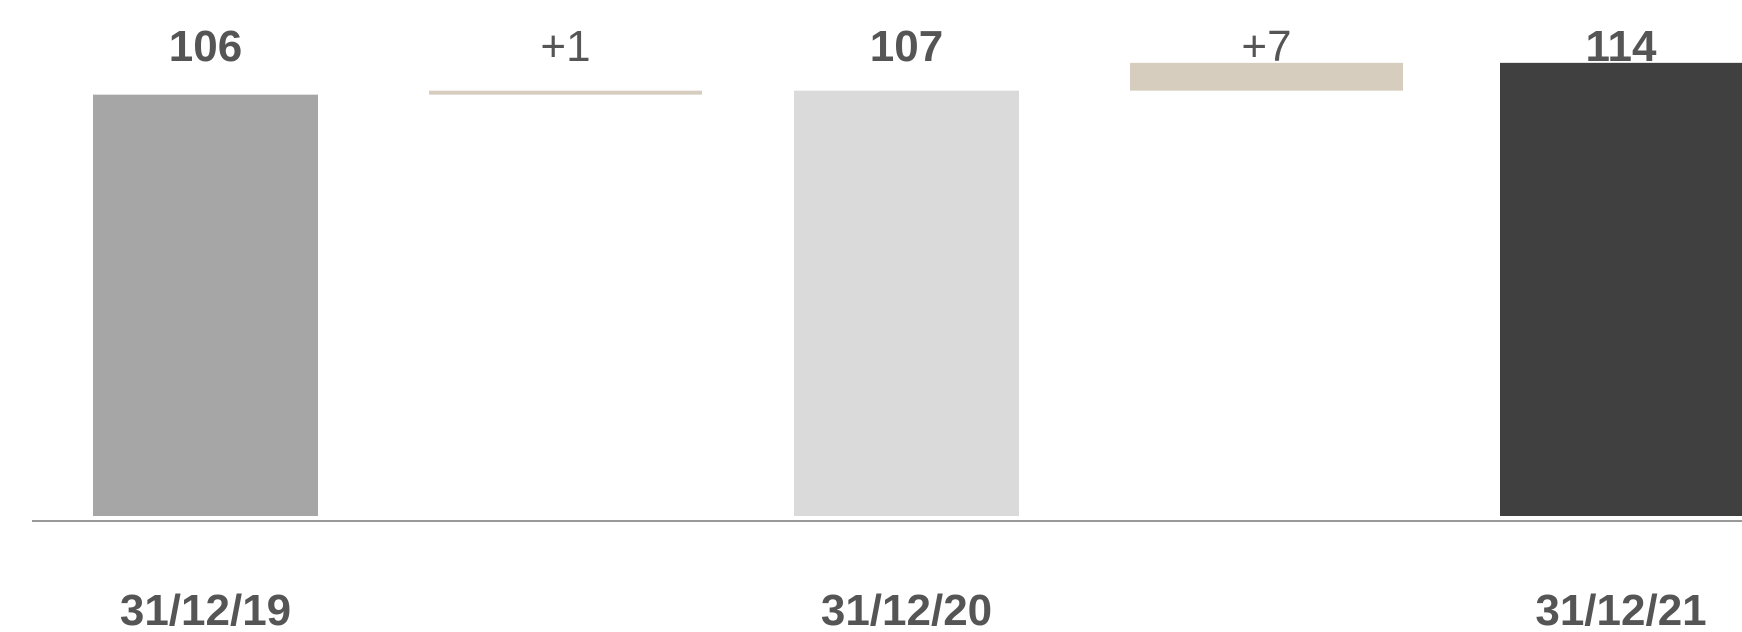 Image resolution: width=1742 pixels, height=632 pixels. Describe the element at coordinates (1622, 46) in the screenshot. I see `total-value-label: 114` at that location.